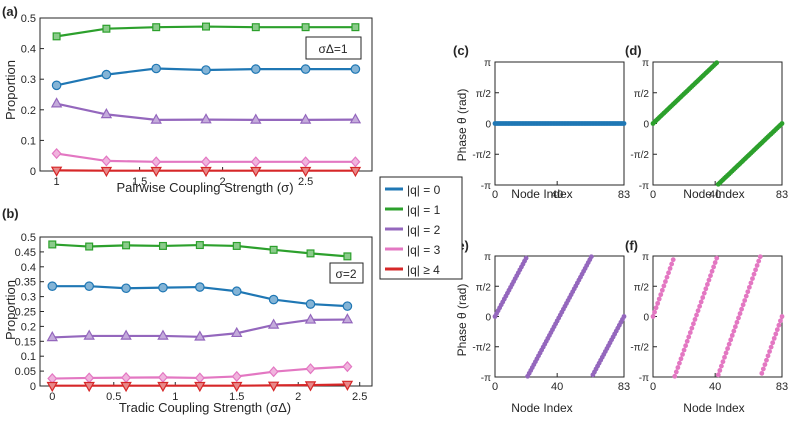 The width and height of the screenshot is (793, 435). What do you see at coordinates (333, 48) in the screenshot?
I see `annotation-a: σΔ=1` at bounding box center [333, 48].